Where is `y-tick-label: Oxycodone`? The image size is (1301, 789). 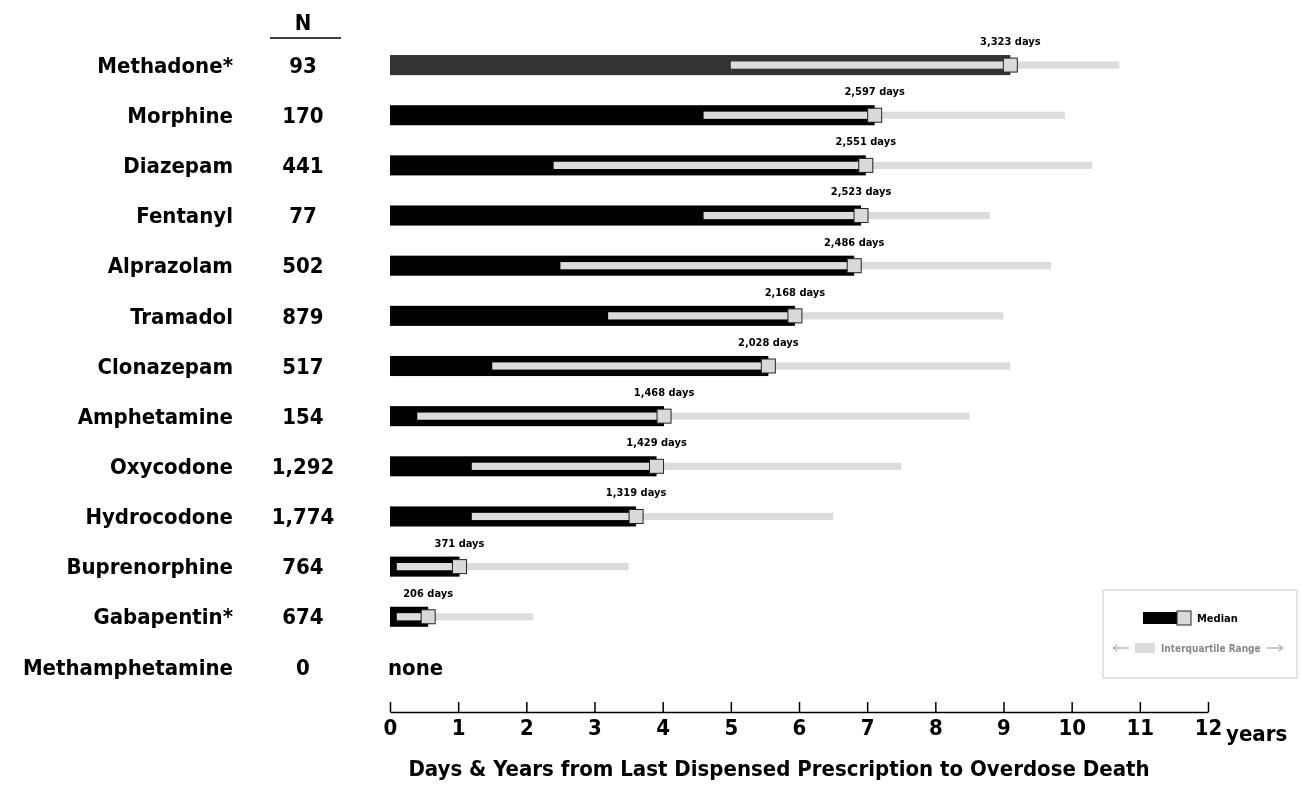 y-tick-label: Oxycodone is located at coordinates (171, 467).